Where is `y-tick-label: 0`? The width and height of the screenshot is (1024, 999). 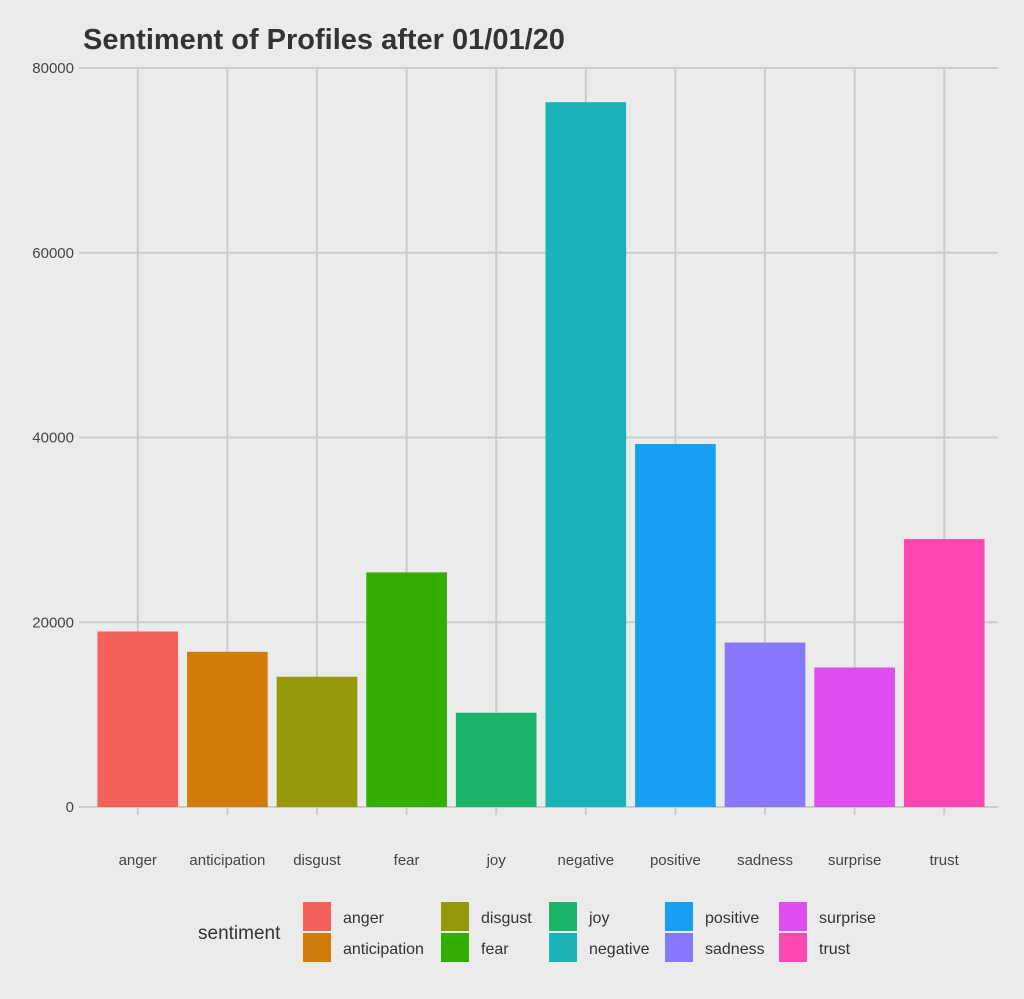 y-tick-label: 0 is located at coordinates (70, 807).